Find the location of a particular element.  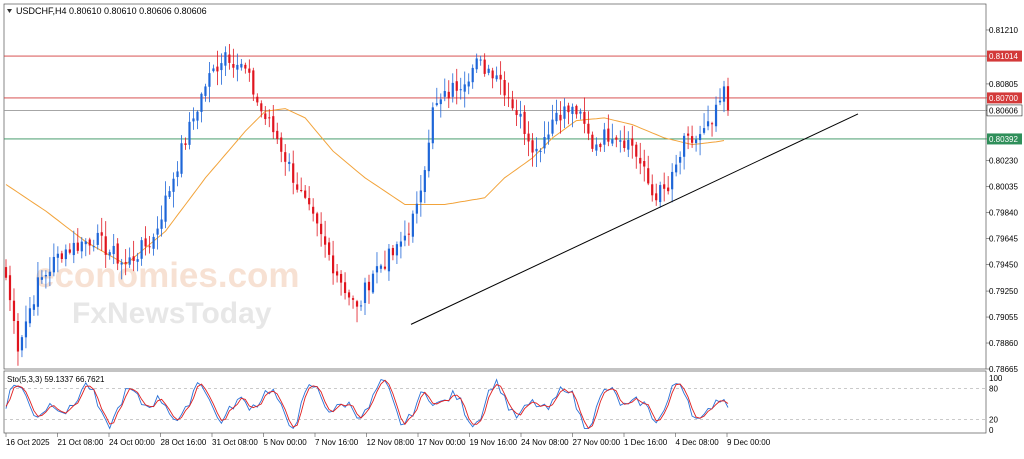

price-tick-label: 0.80035 is located at coordinates (1003, 187).